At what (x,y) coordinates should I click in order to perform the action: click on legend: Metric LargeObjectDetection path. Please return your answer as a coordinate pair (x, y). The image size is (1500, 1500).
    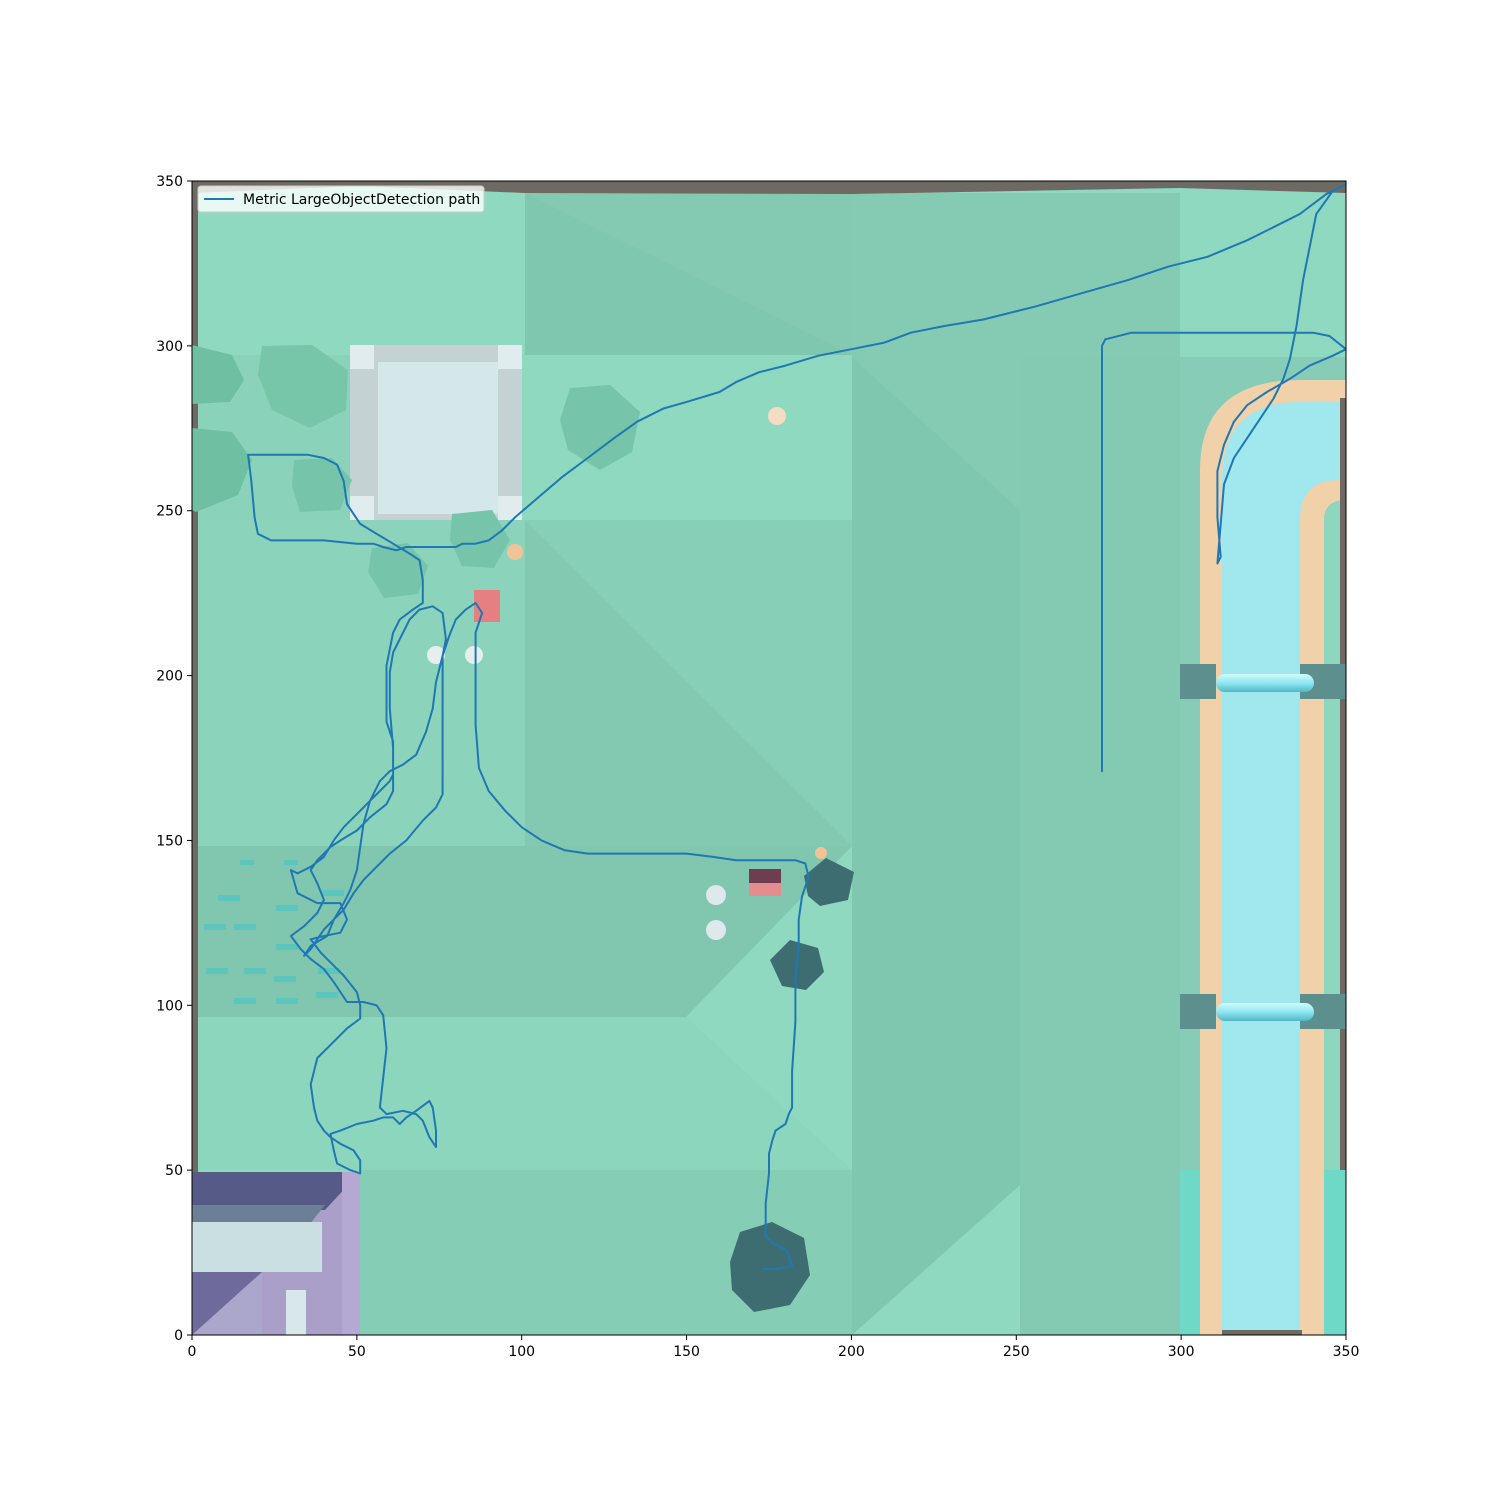
    Looking at the image, I should click on (341, 199).